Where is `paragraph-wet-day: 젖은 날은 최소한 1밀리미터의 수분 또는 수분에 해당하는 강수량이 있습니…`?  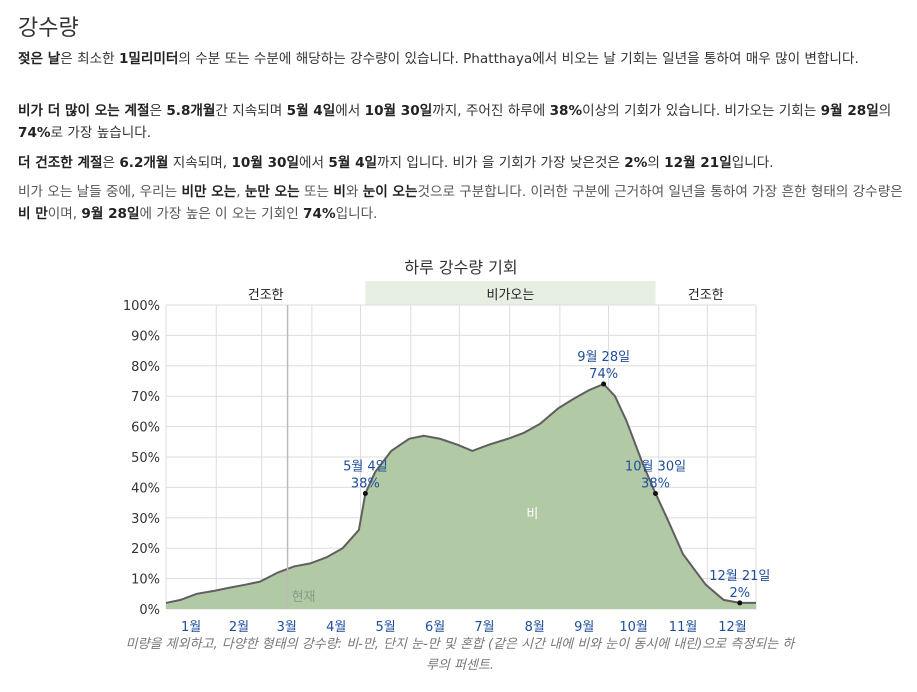 paragraph-wet-day: 젖은 날은 최소한 1밀리미터의 수분 또는 수분에 해당하는 강수량이 있습니… is located at coordinates (460, 59).